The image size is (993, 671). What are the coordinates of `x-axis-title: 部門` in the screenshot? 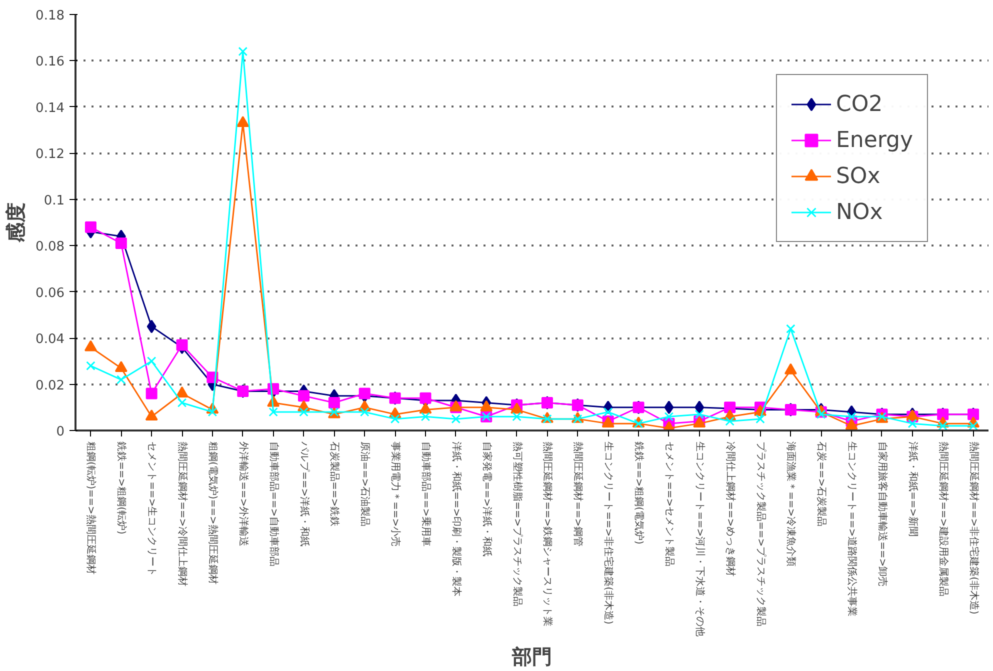 It's located at (531, 656).